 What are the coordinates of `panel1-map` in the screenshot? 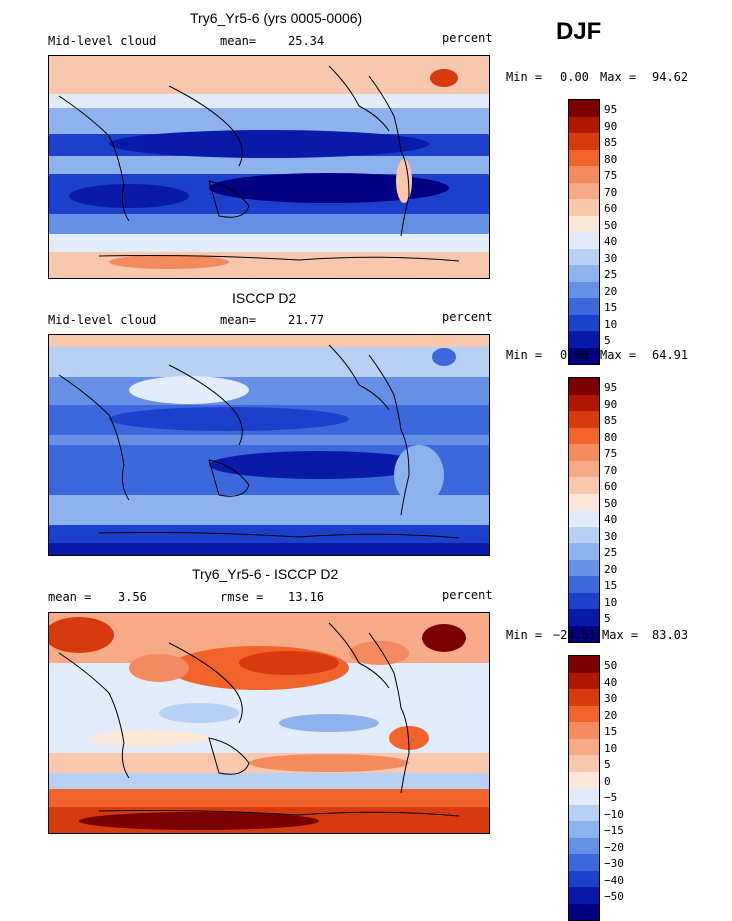 It's located at (269, 167).